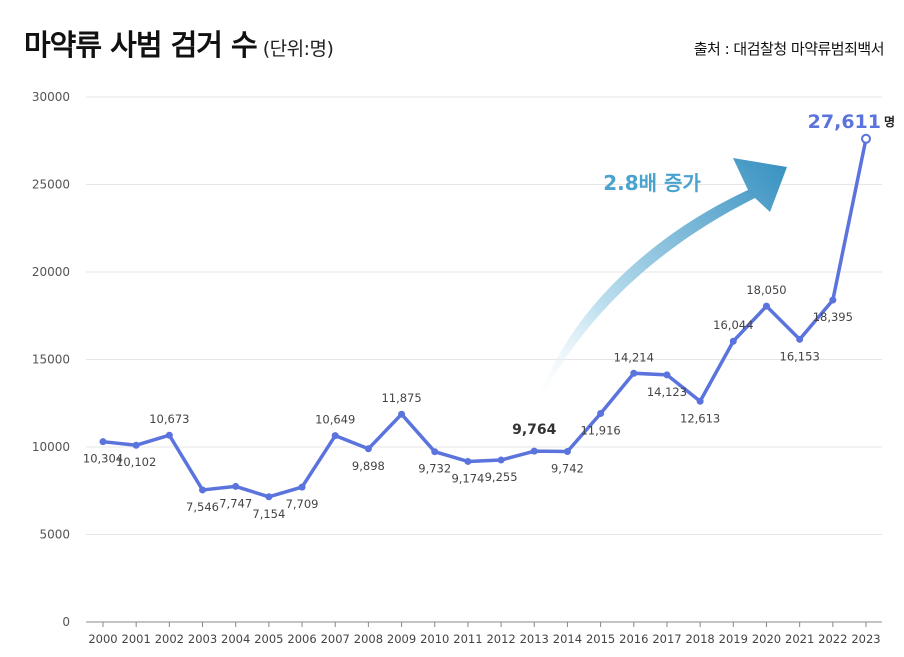  What do you see at coordinates (368, 639) in the screenshot?
I see `x-tick-label: 2008` at bounding box center [368, 639].